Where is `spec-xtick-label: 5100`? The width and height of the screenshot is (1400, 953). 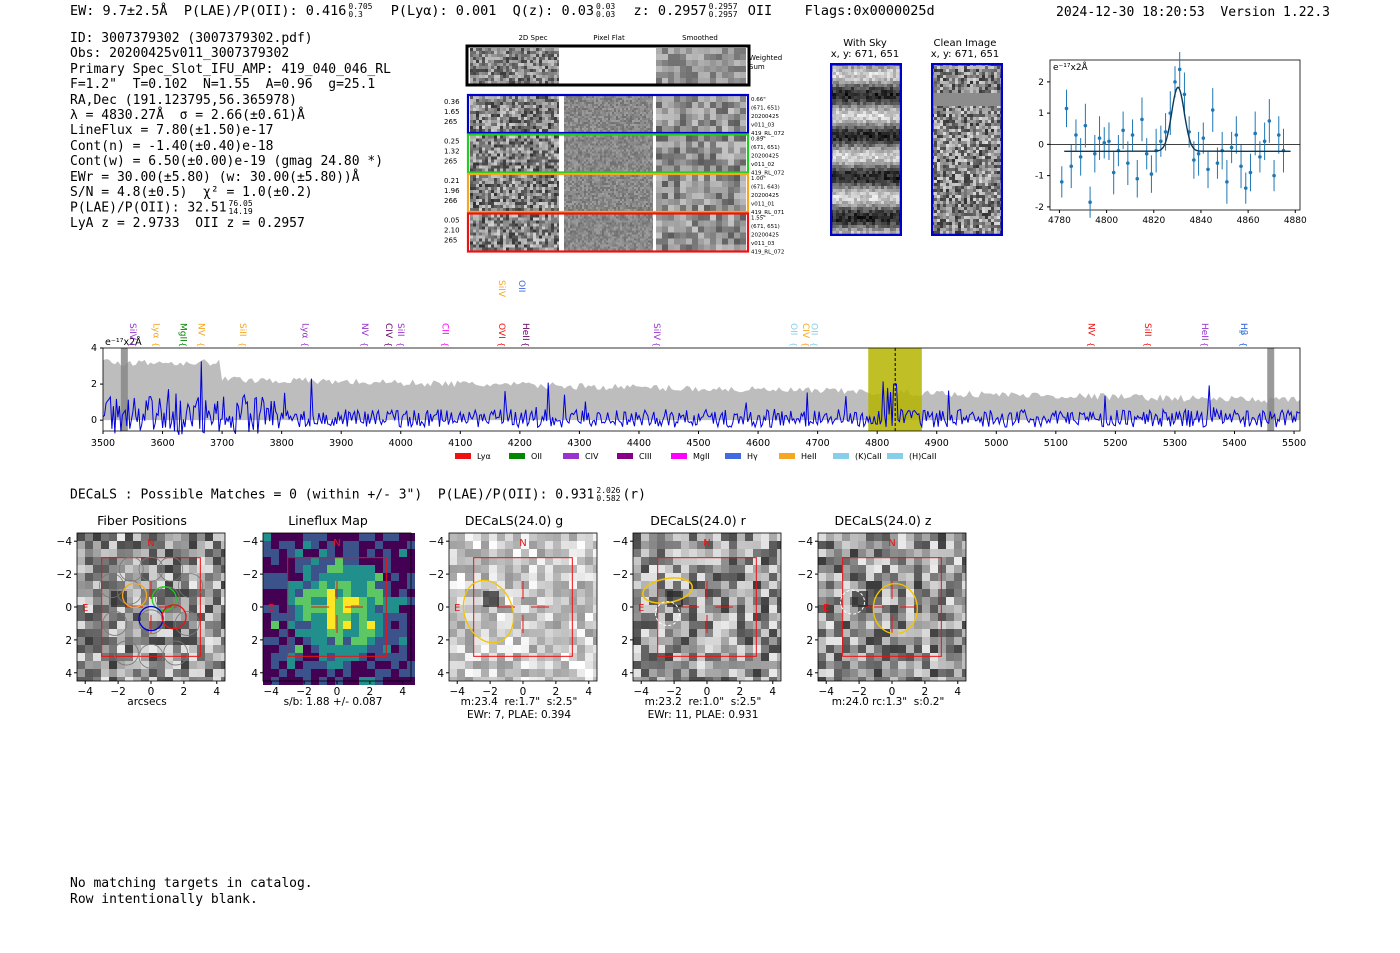 spec-xtick-label: 5100 is located at coordinates (1056, 443).